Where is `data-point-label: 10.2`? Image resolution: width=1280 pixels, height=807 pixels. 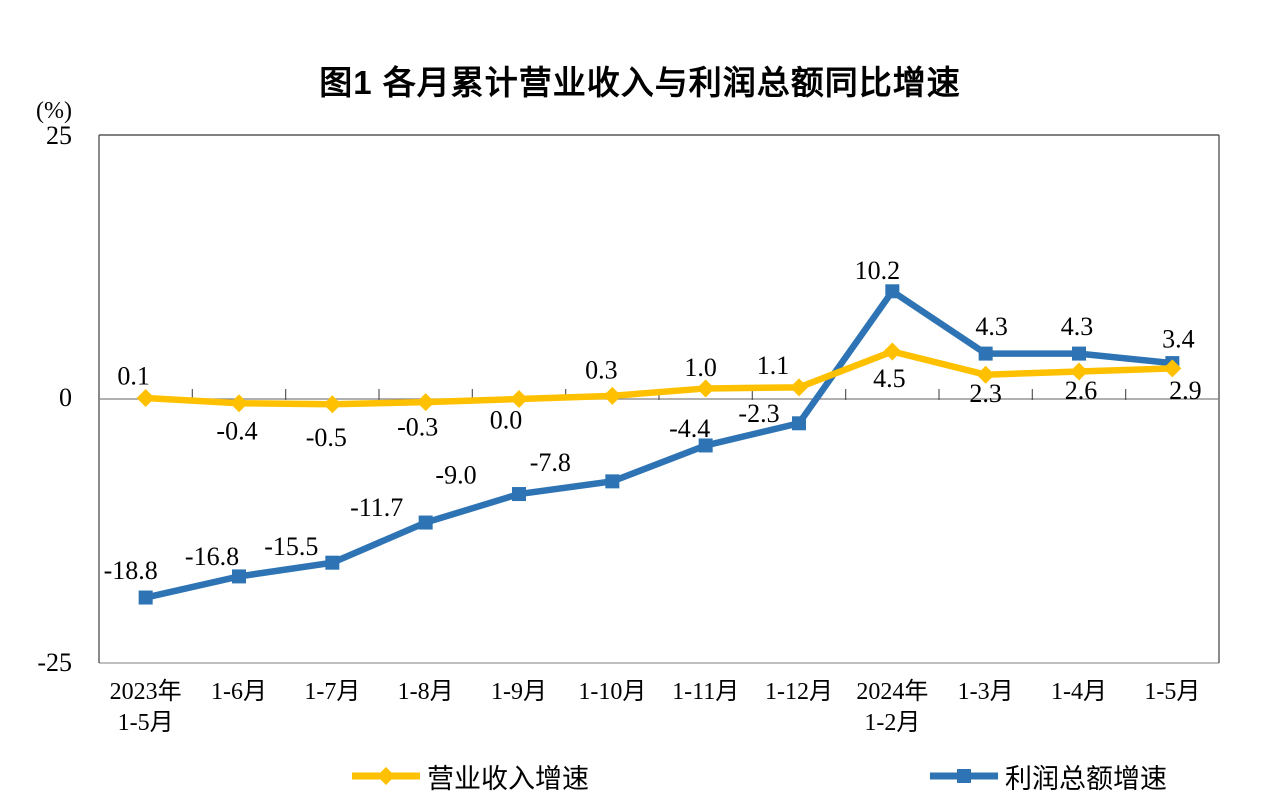 data-point-label: 10.2 is located at coordinates (878, 270).